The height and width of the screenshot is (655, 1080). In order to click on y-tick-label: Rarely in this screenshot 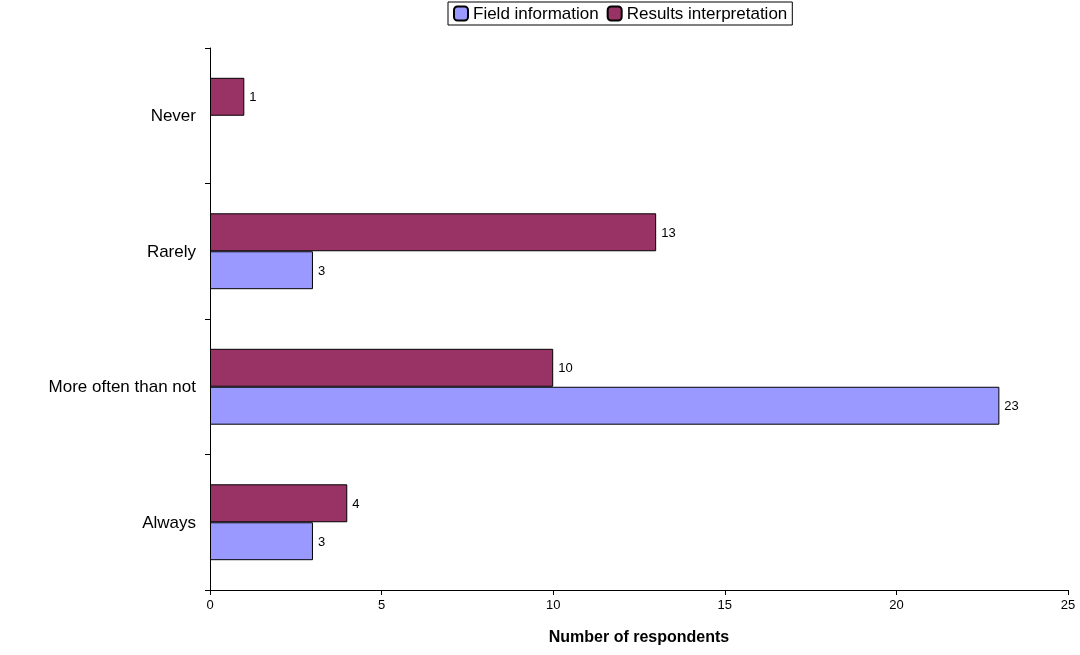, I will do `click(171, 251)`.